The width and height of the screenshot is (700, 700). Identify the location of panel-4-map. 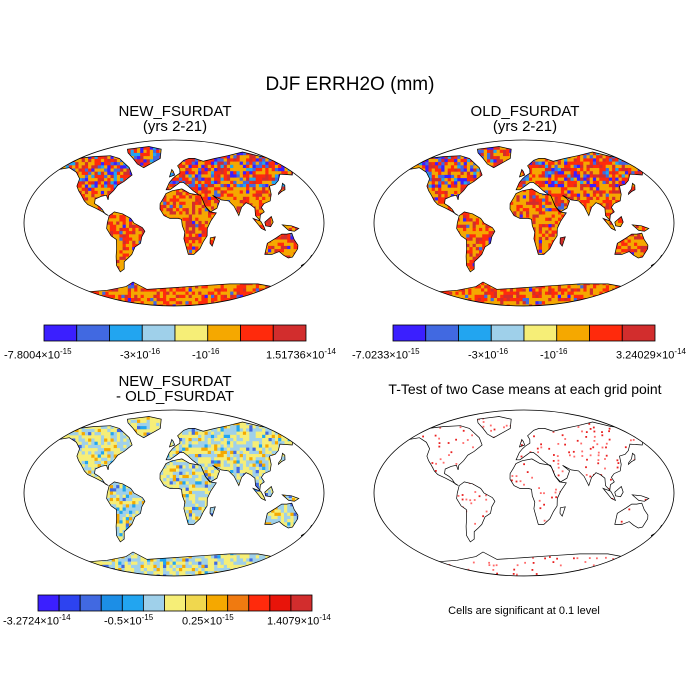
(524, 493).